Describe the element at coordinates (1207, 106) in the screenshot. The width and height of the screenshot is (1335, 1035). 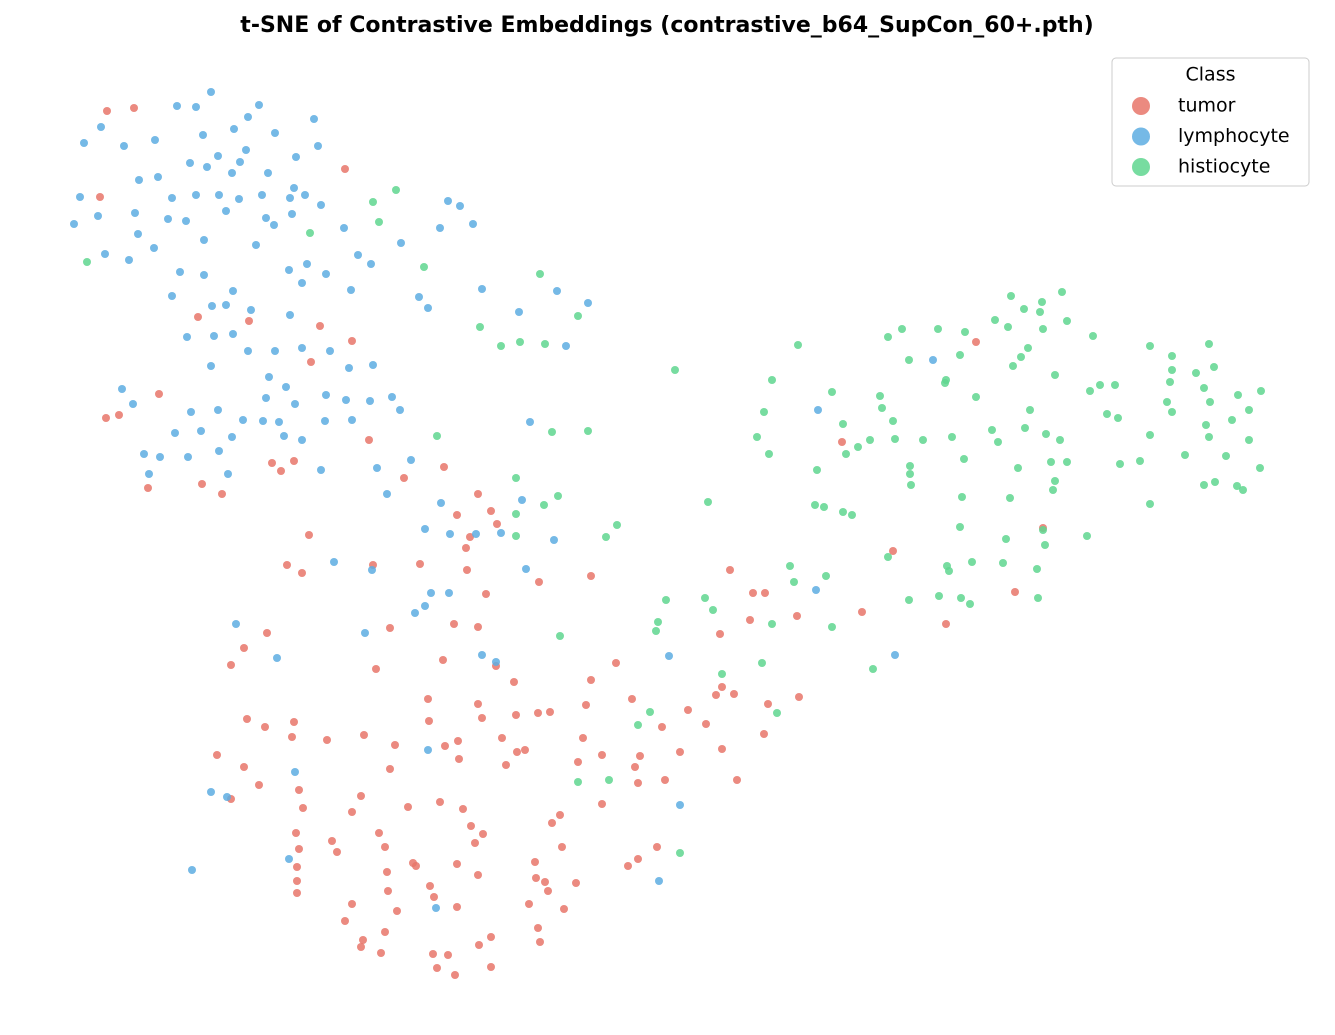
I see `legend-label: tumor` at that location.